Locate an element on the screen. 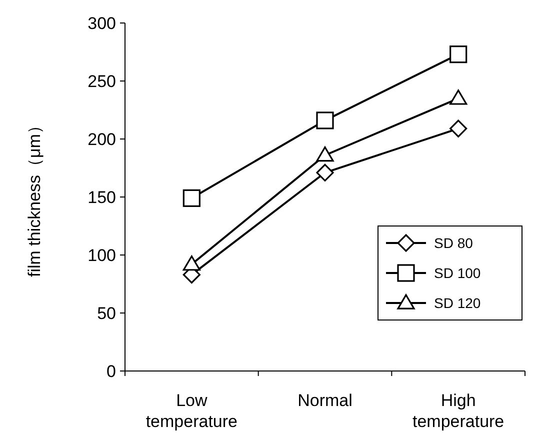 The width and height of the screenshot is (538, 445). y-tick-label: 50 is located at coordinates (106, 313).